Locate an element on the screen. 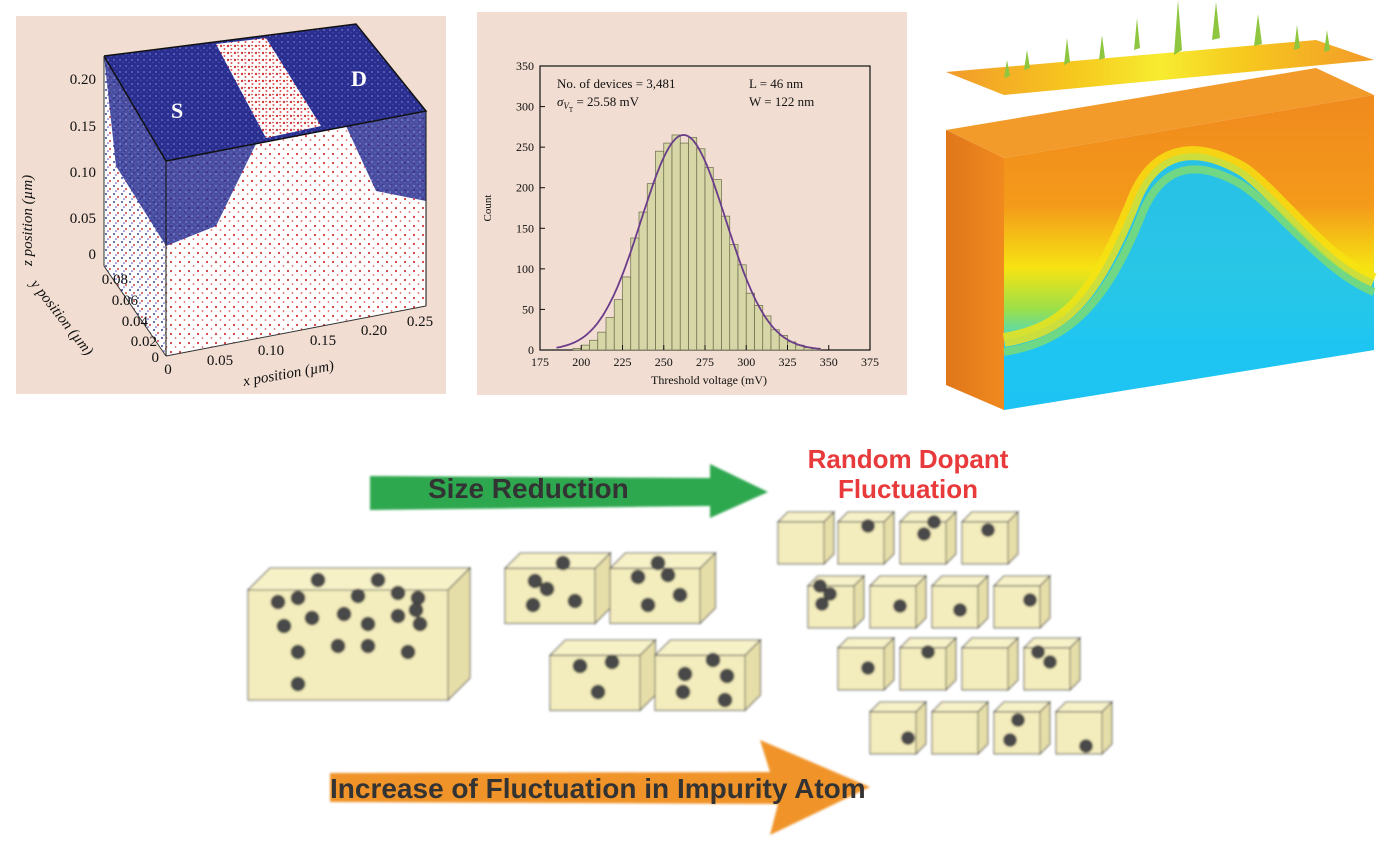  y-tick-label: 150 is located at coordinates (525, 228).